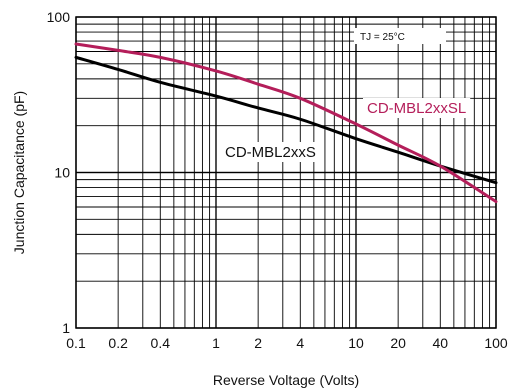 The image size is (522, 392). I want to click on annotation-background, so click(400, 36).